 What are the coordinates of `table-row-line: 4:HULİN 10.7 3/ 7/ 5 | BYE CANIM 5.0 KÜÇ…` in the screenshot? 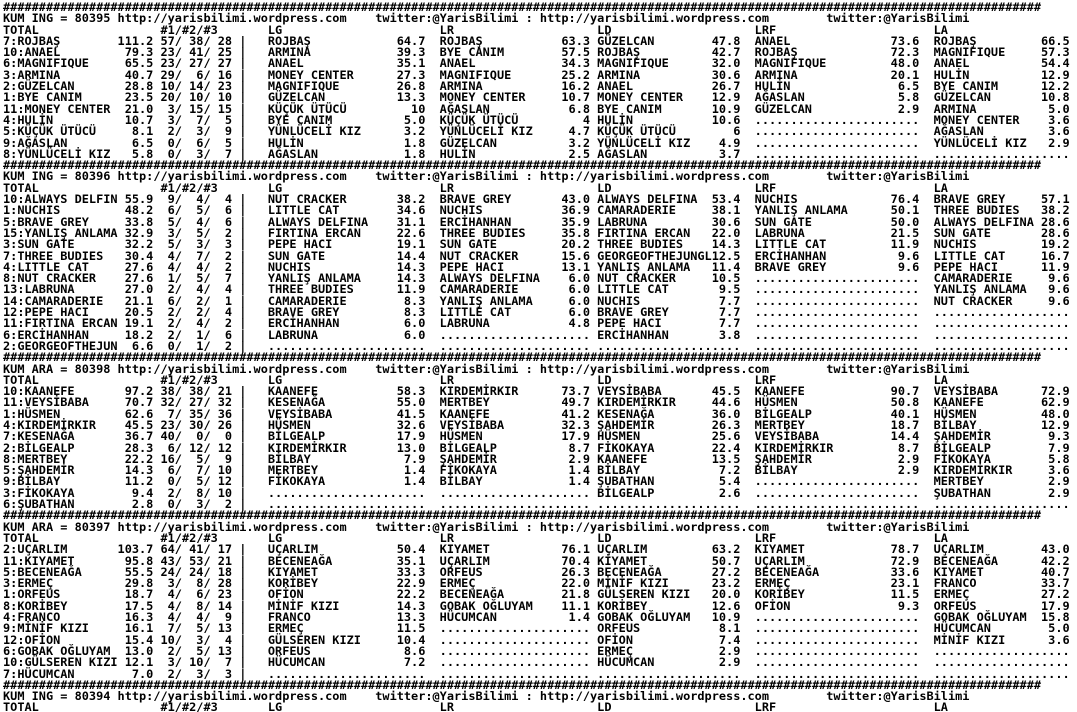 It's located at (536, 119).